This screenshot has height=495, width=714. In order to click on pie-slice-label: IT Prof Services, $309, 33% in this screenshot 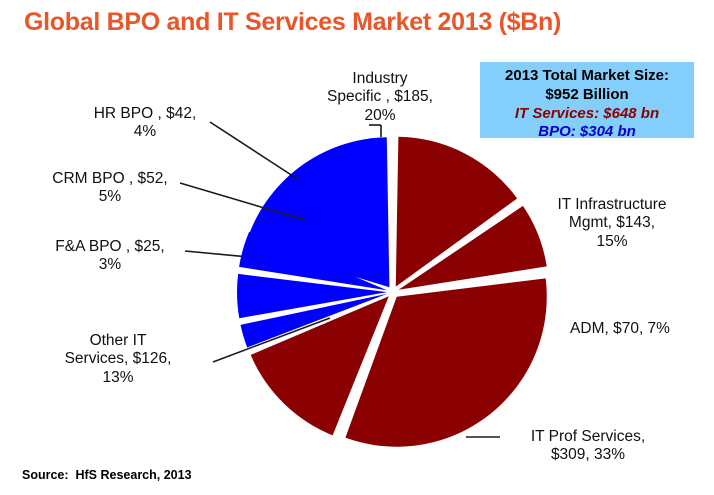, I will do `click(588, 446)`.